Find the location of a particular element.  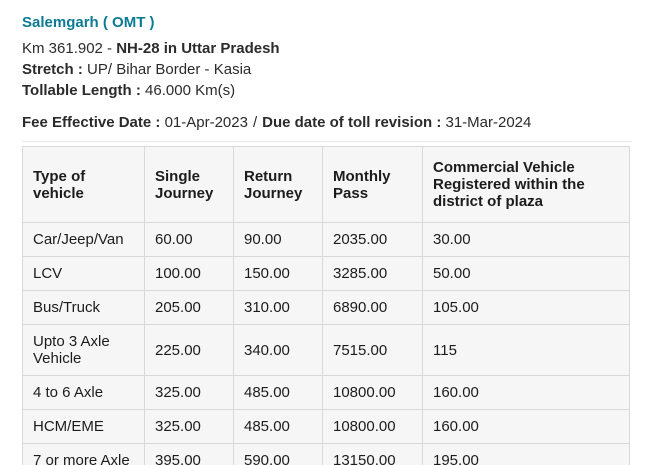

column-header: Return Journey is located at coordinates (278, 184).